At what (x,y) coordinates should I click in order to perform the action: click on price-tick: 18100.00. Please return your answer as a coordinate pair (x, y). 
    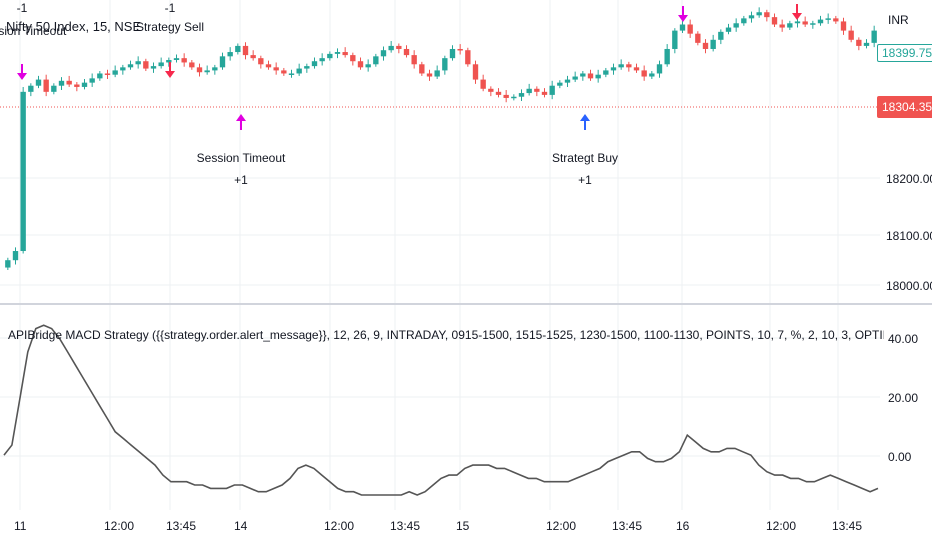
    Looking at the image, I should click on (909, 236).